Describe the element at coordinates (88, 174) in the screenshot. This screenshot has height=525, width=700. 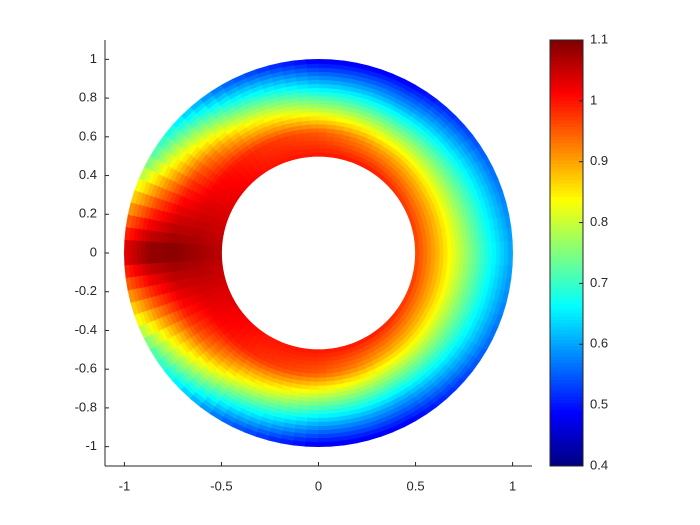
I see `y-tick-label: 0.4` at that location.